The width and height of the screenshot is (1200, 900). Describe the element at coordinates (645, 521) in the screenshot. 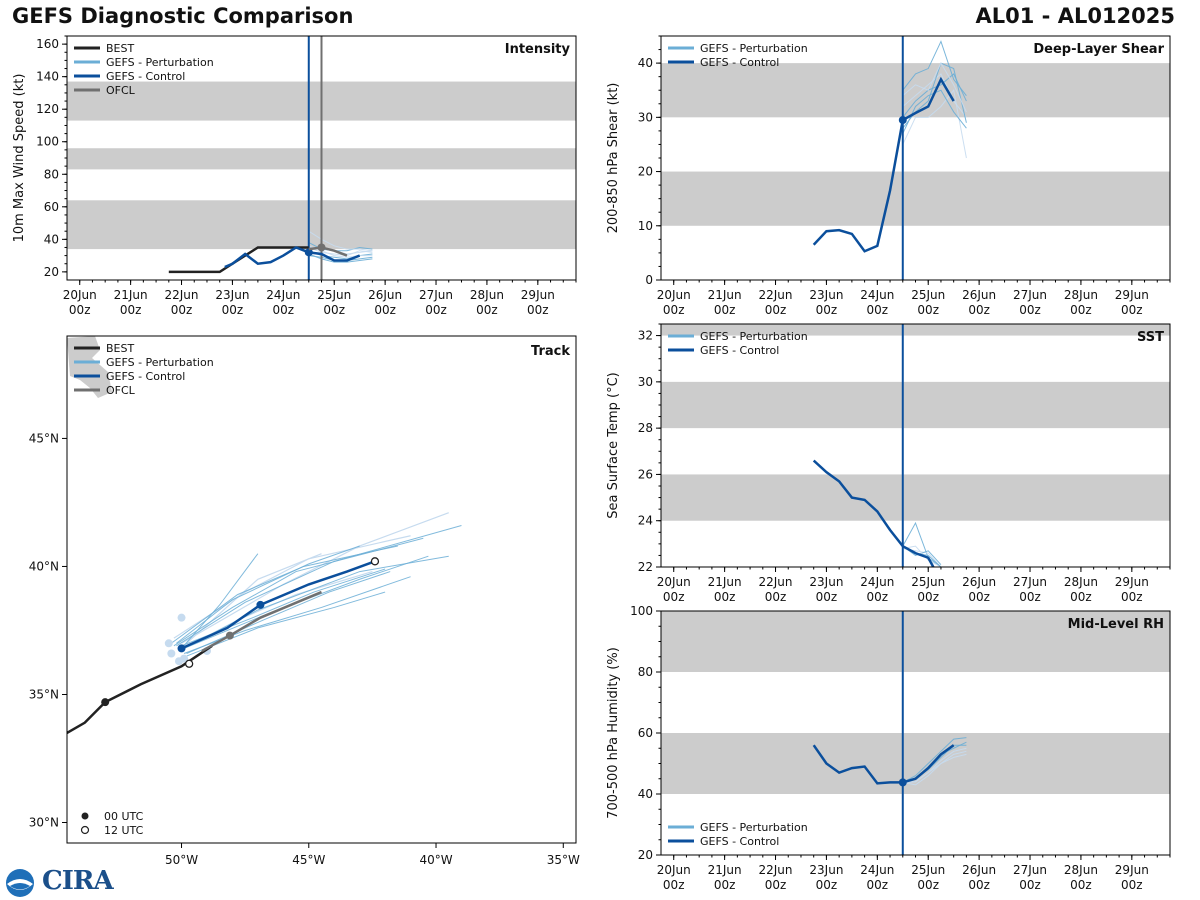

I see `sst-ytick-label: 24` at that location.